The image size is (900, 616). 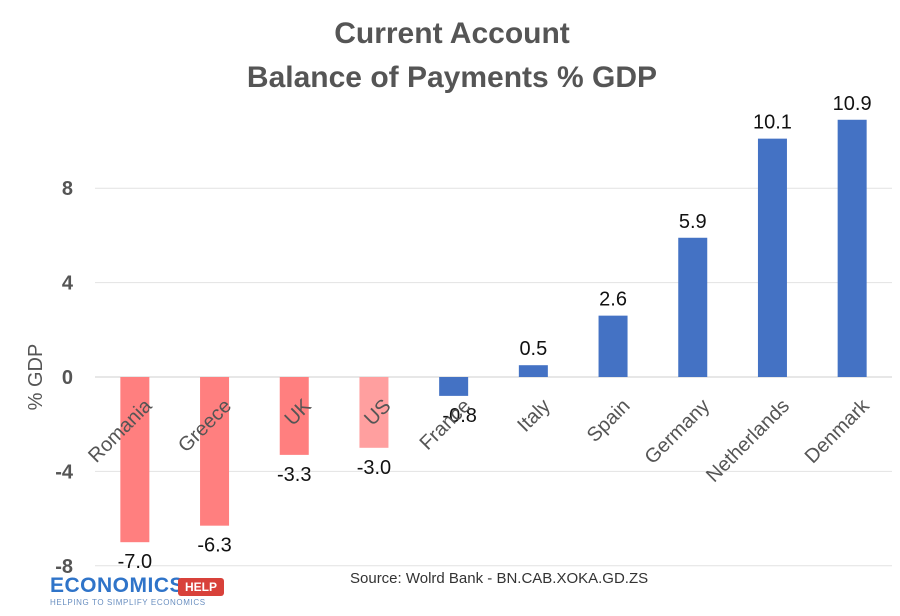 What do you see at coordinates (772, 123) in the screenshot?
I see `data-label: 10.1` at bounding box center [772, 123].